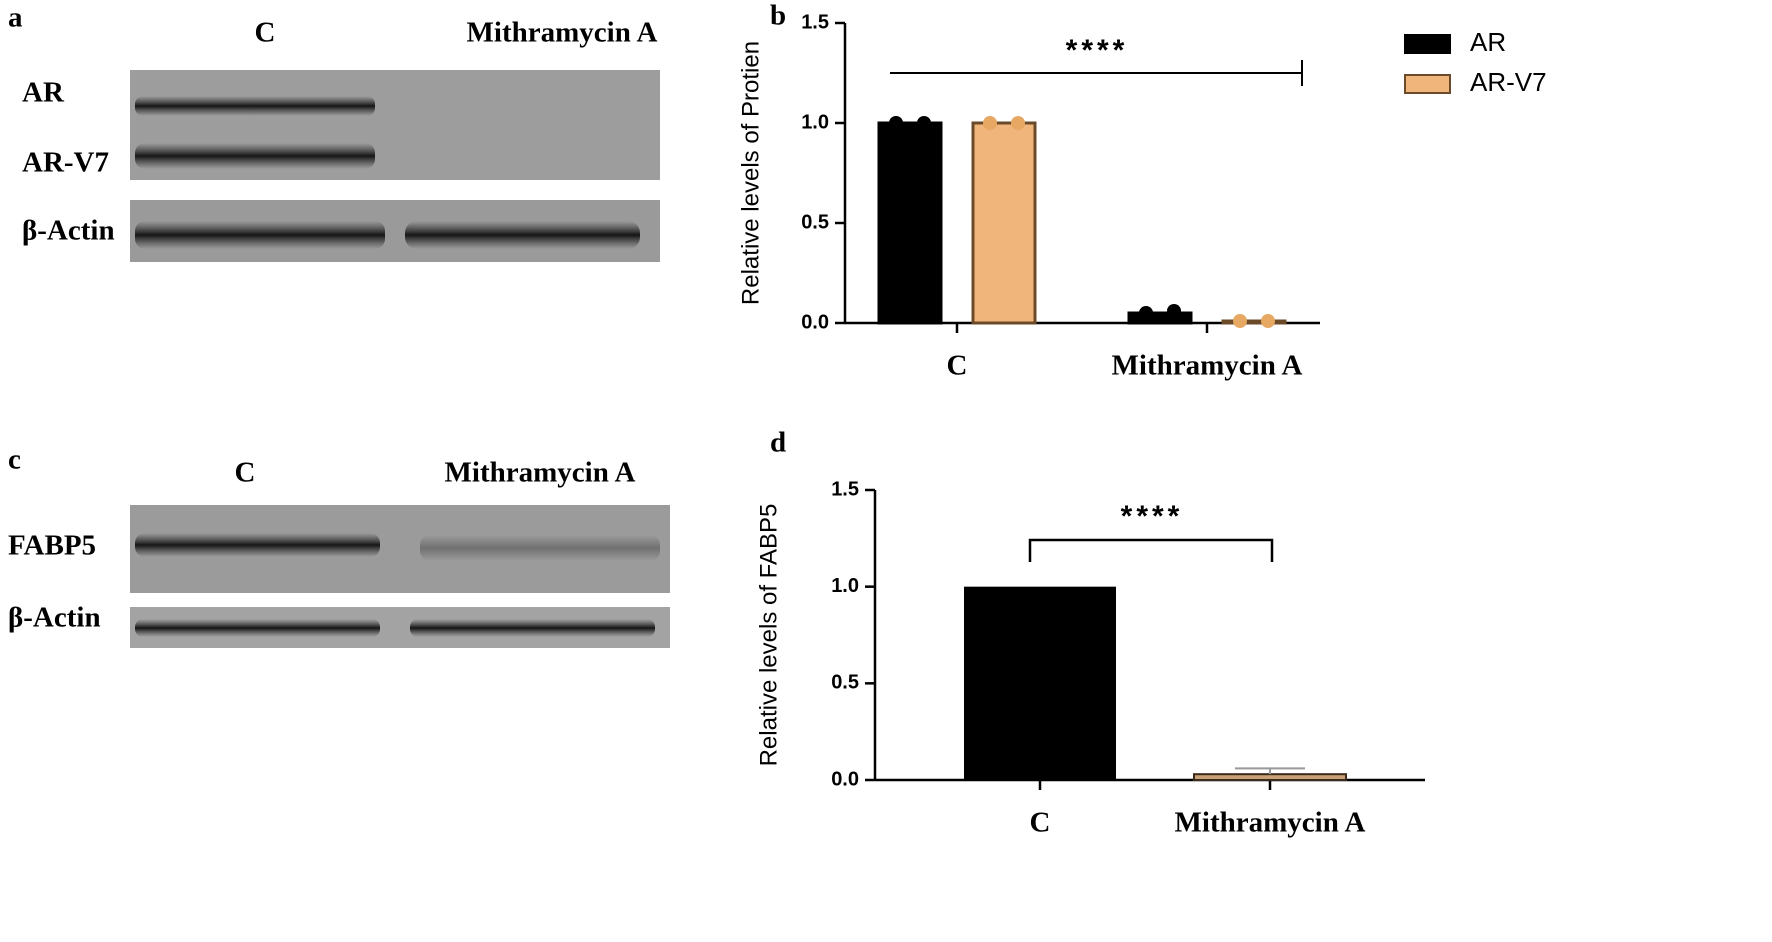  What do you see at coordinates (14, 460) in the screenshot?
I see `panel-label: c` at bounding box center [14, 460].